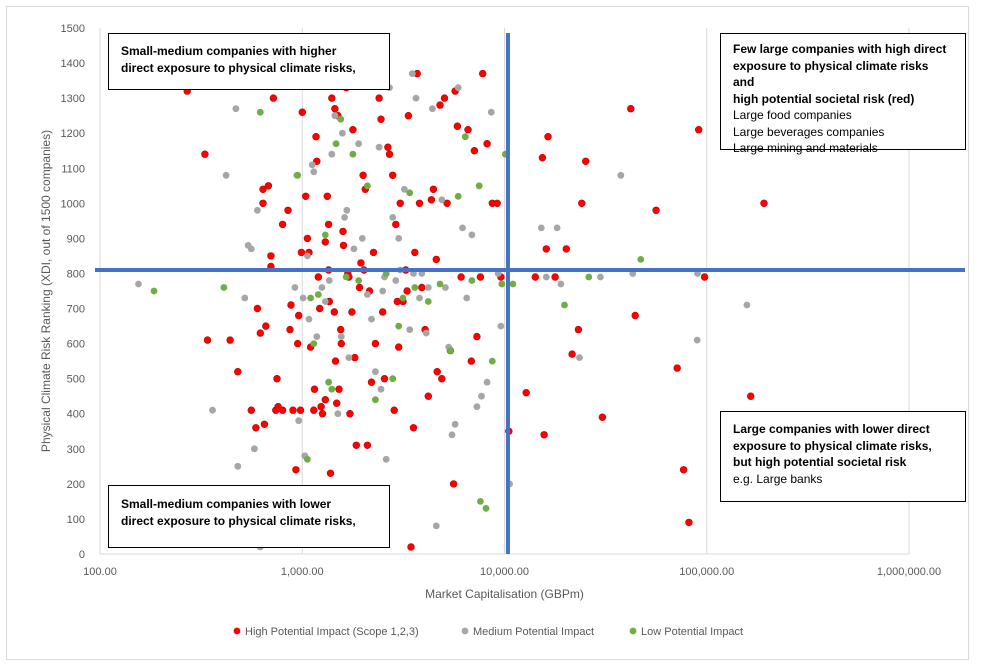  I want to click on legend-marker, so click(465, 631).